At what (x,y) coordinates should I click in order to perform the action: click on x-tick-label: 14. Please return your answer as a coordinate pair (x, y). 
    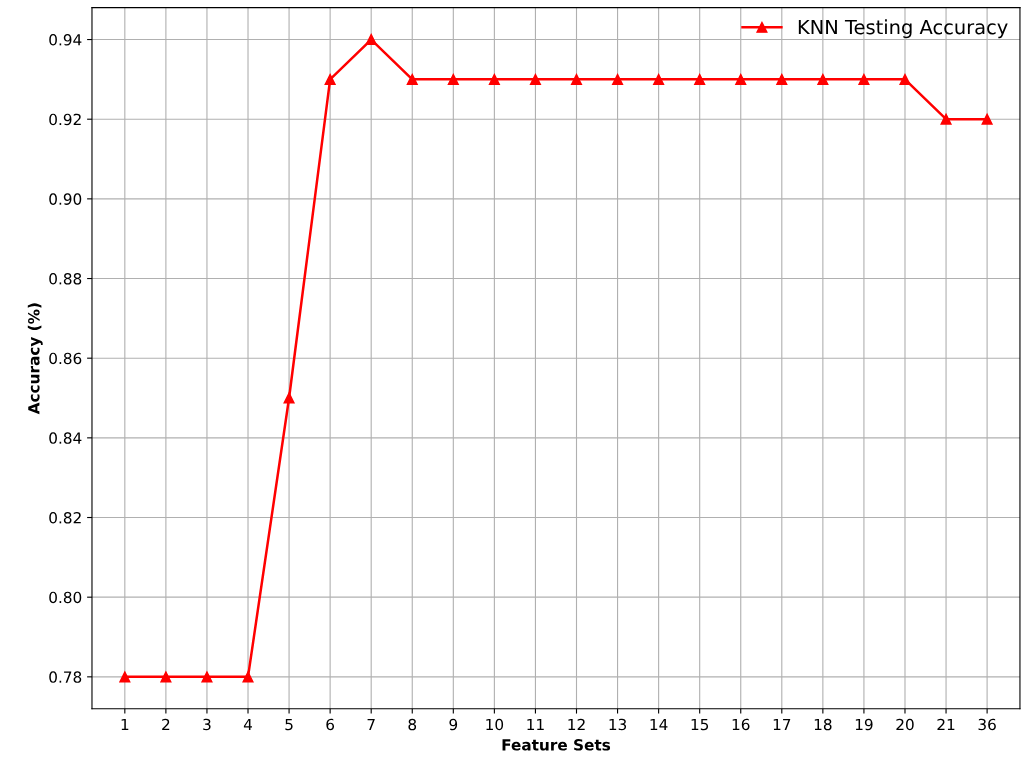
    Looking at the image, I should click on (659, 724).